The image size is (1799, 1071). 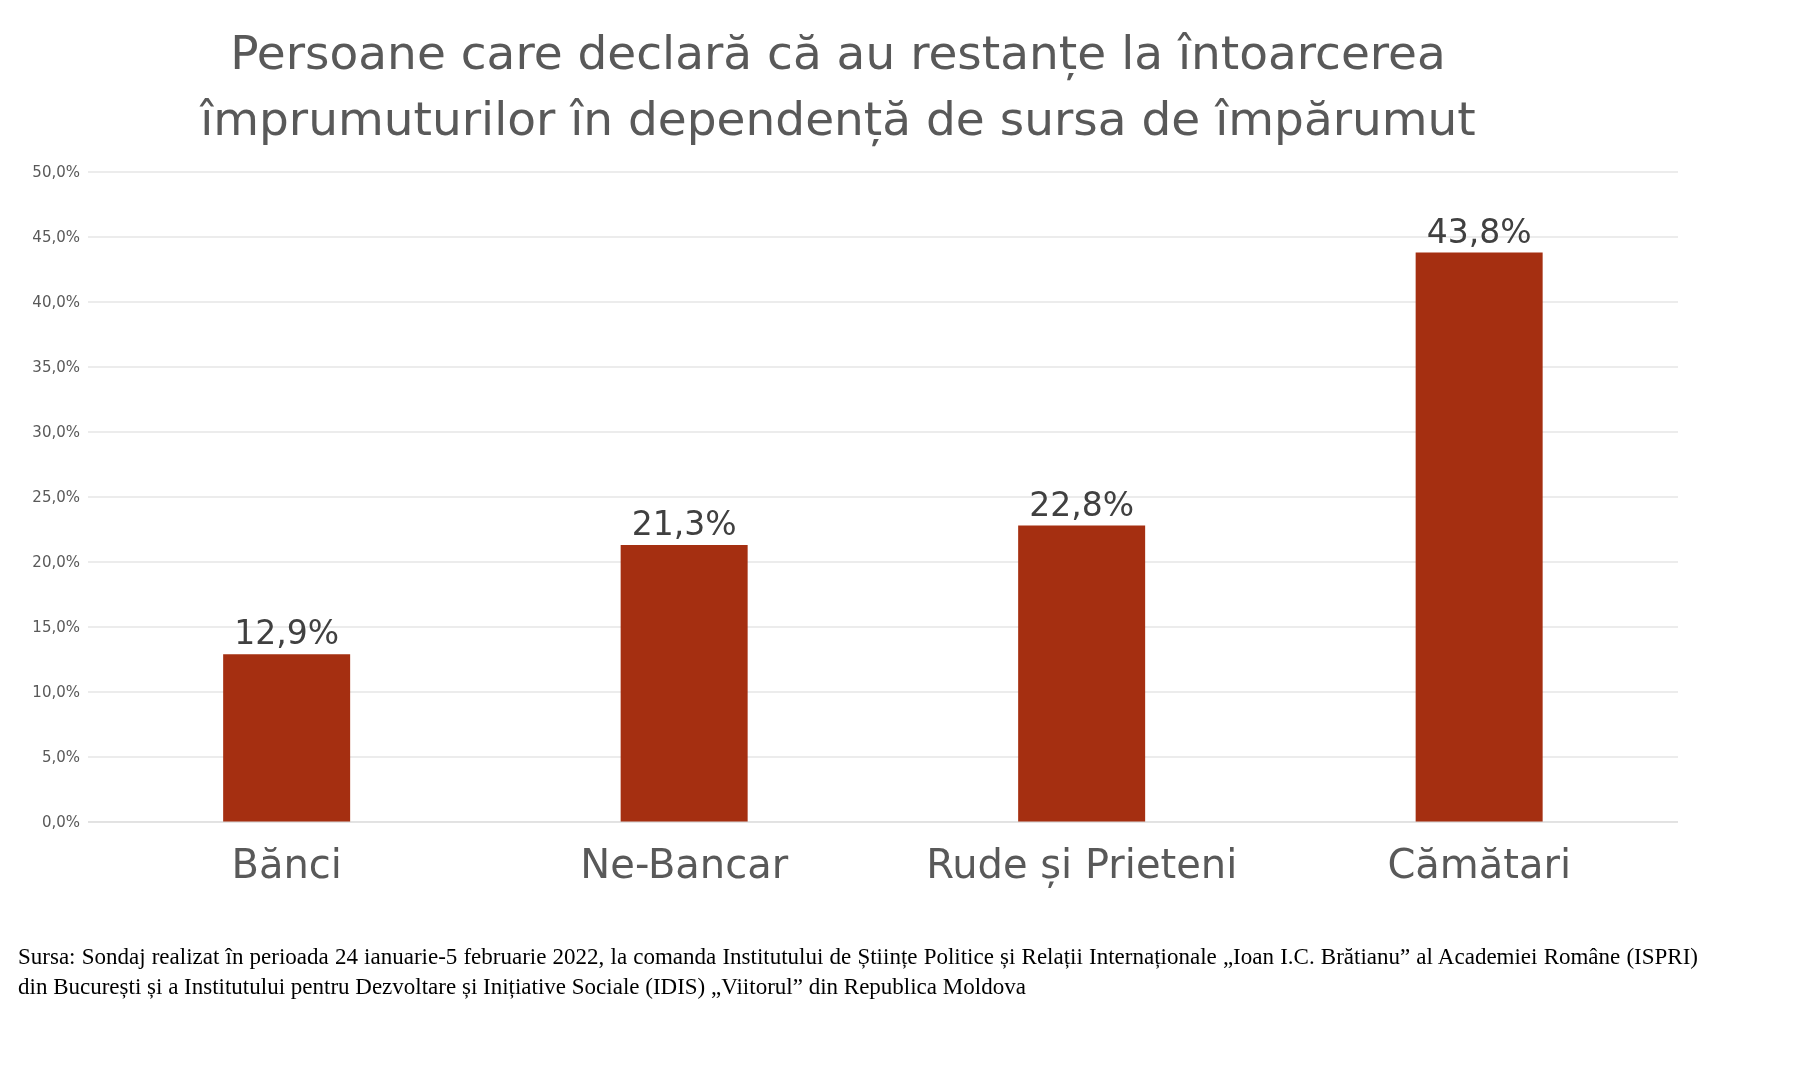 What do you see at coordinates (1082, 504) in the screenshot?
I see `data-label: 22,8%` at bounding box center [1082, 504].